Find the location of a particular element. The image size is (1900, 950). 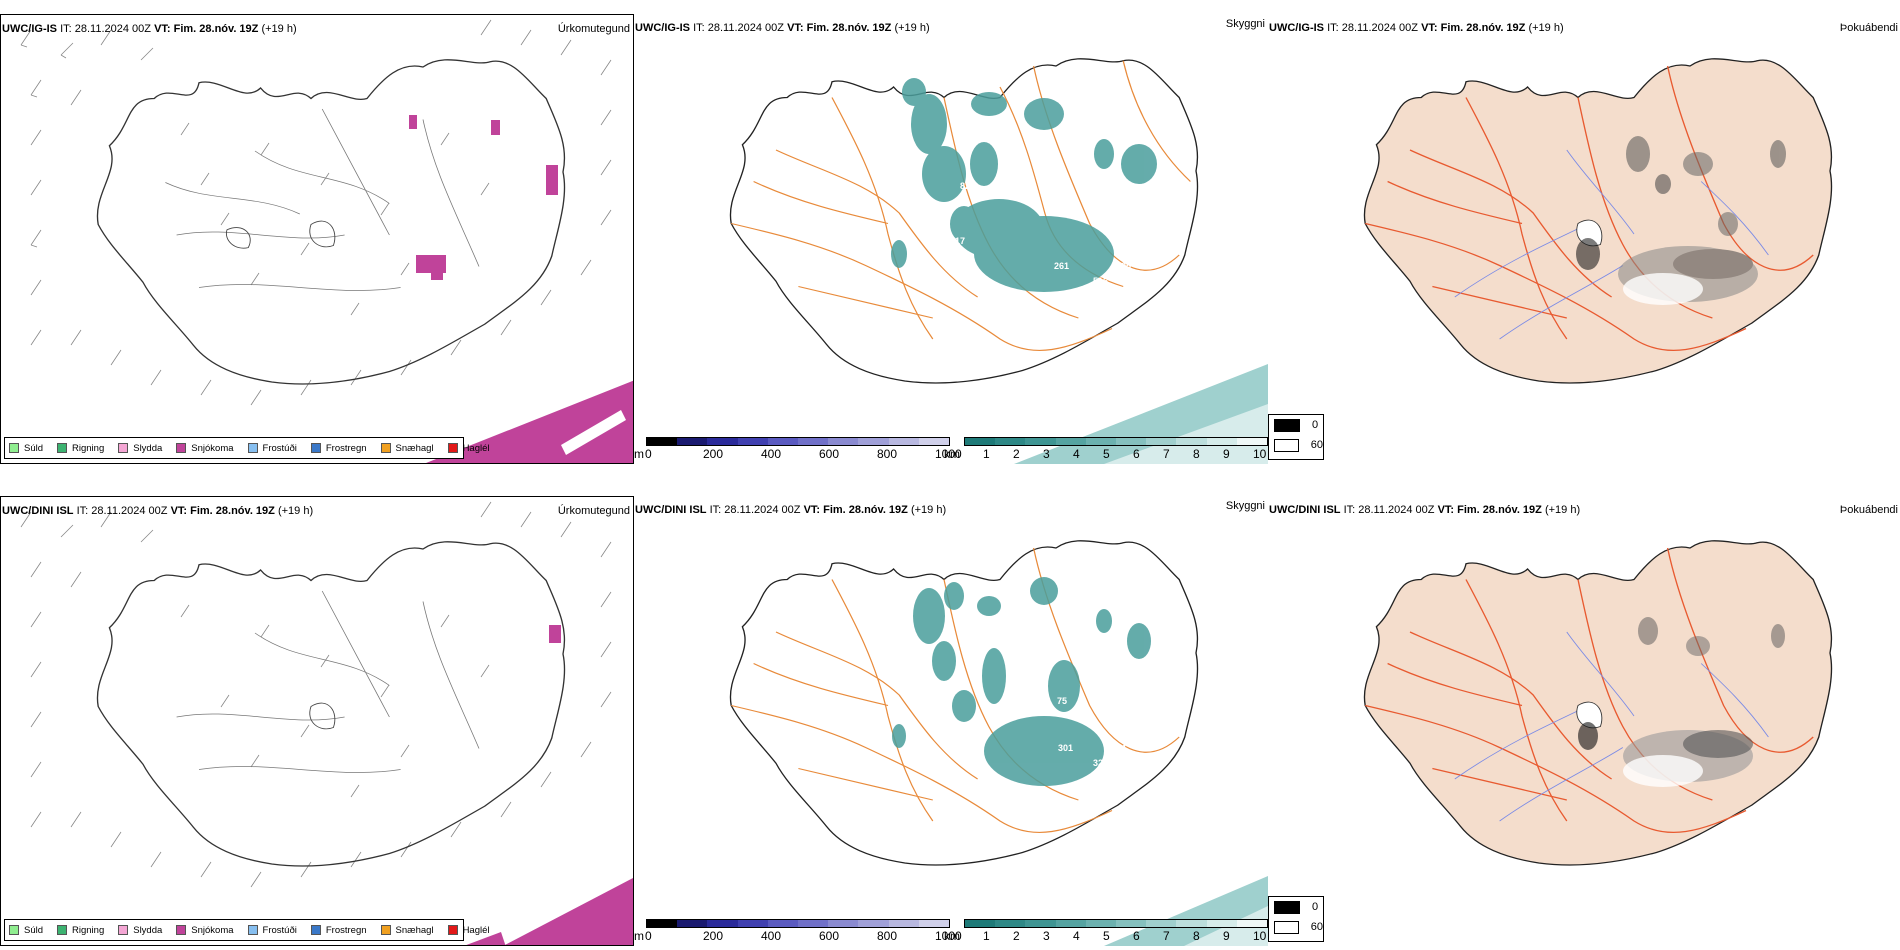

precip-legend-label: Frostúði is located at coordinates (279, 448).